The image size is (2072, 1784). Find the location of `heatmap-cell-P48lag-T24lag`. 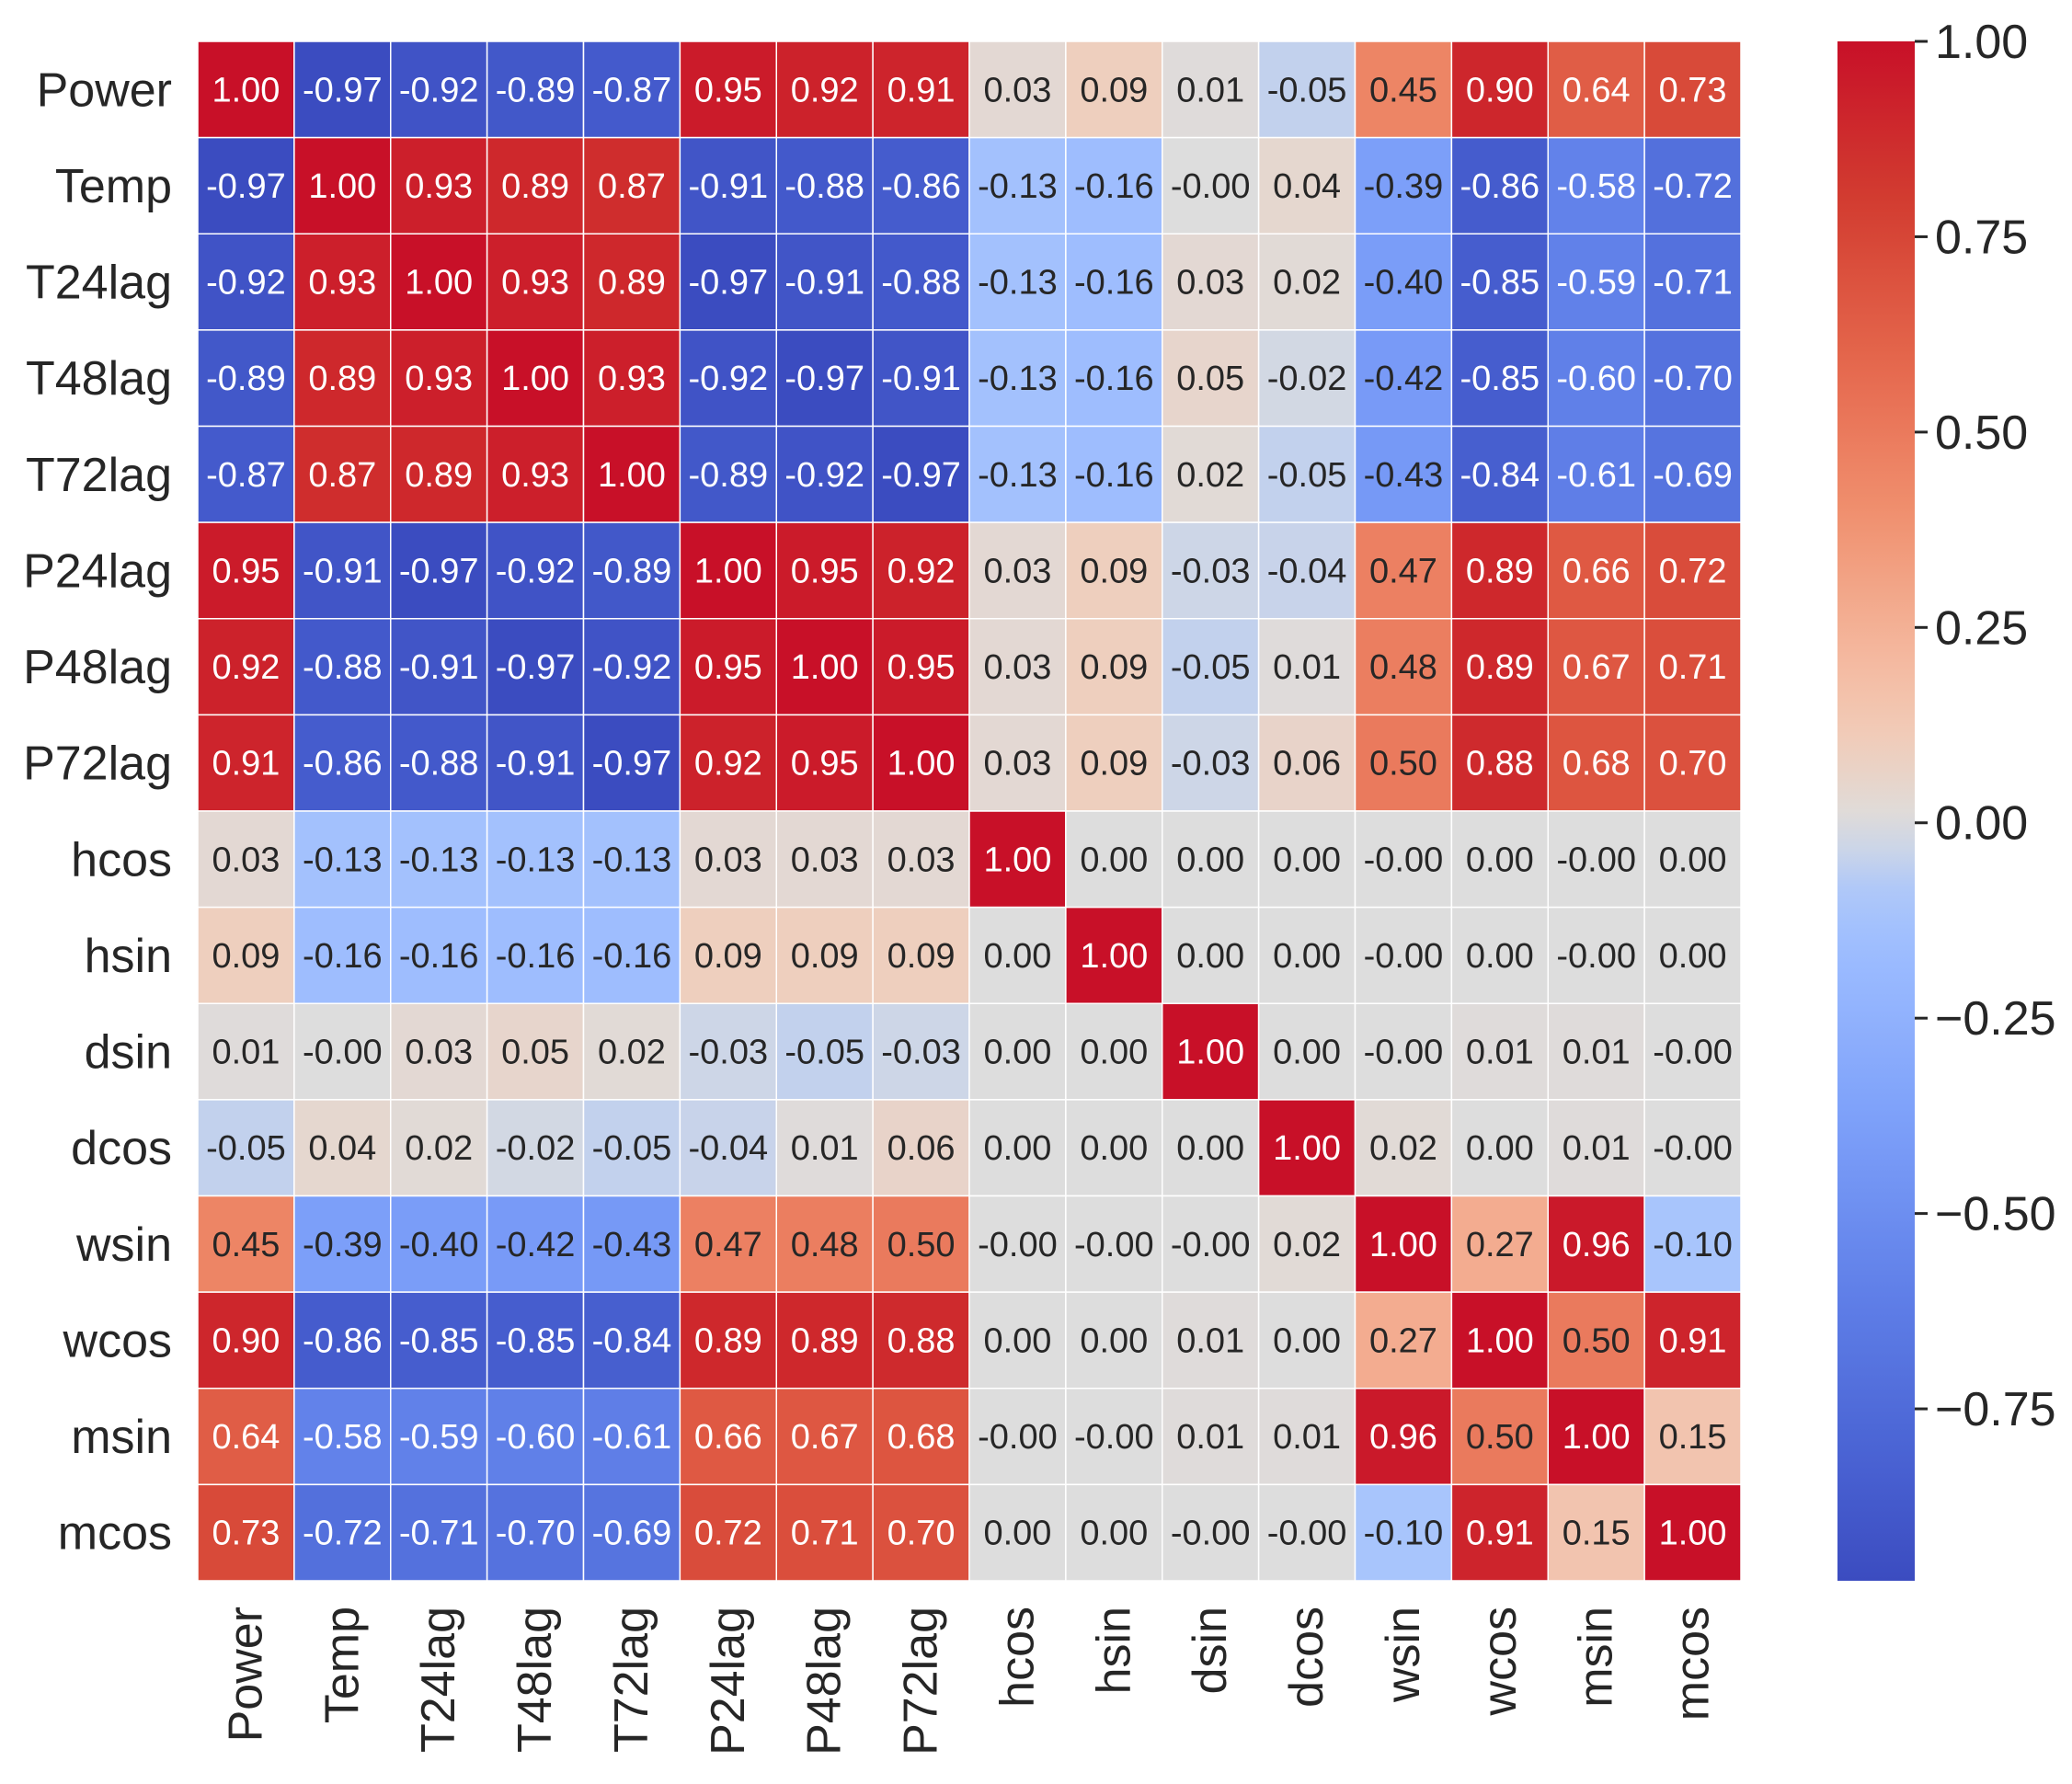

heatmap-cell-P48lag-T24lag is located at coordinates (439, 667).